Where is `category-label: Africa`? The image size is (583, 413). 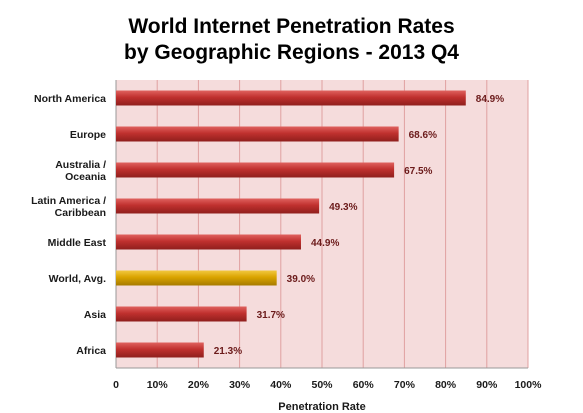
category-label: Africa is located at coordinates (91, 351).